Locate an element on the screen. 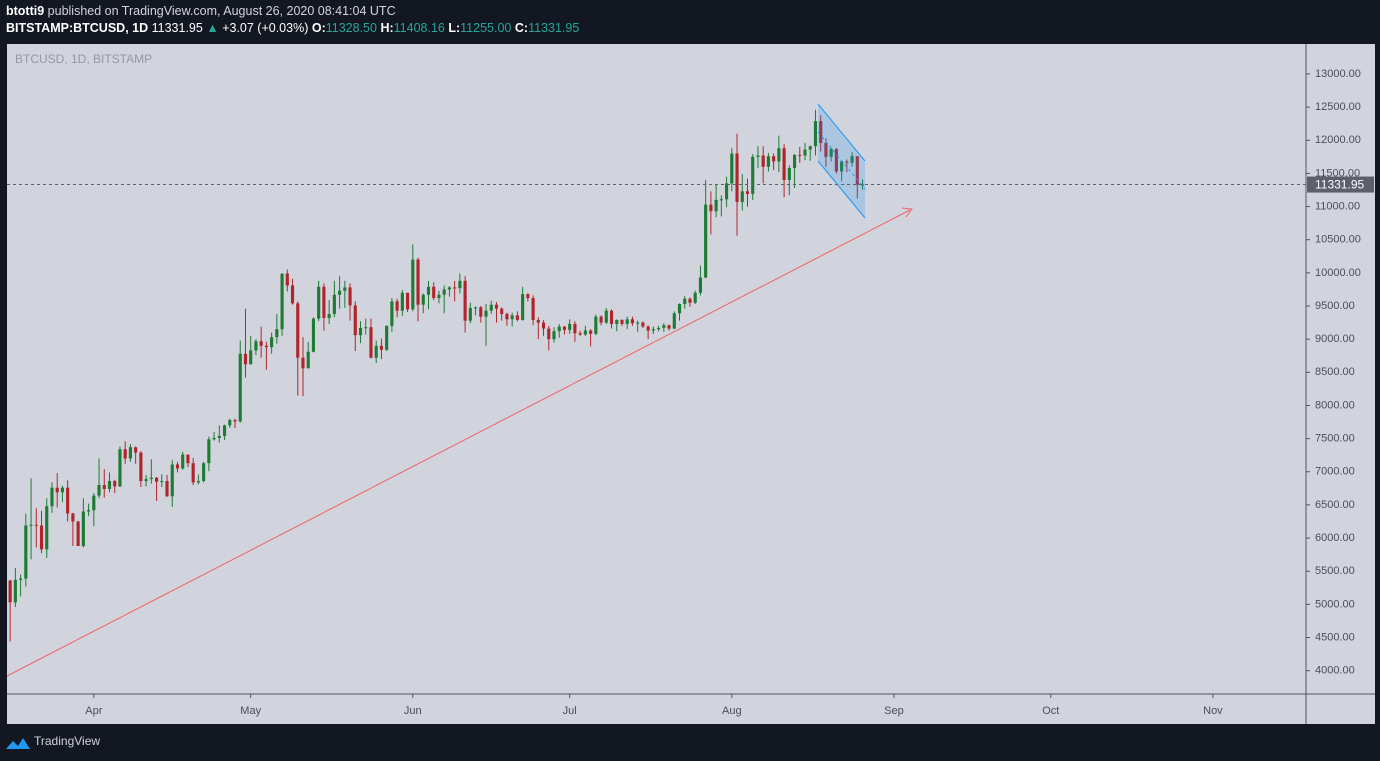 Image resolution: width=1380 pixels, height=761 pixels. logo-icon is located at coordinates (18, 743).